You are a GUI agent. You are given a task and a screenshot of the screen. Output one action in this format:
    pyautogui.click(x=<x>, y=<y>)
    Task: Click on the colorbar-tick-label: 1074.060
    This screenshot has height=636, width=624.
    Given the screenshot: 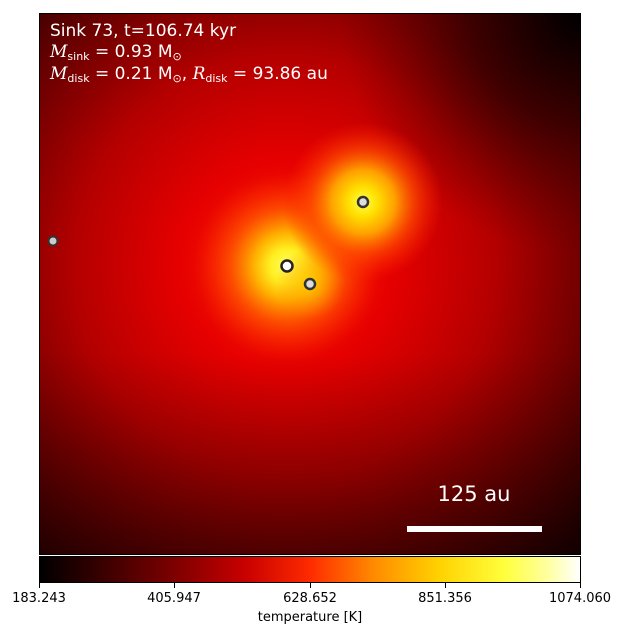 What is the action you would take?
    pyautogui.click(x=580, y=598)
    